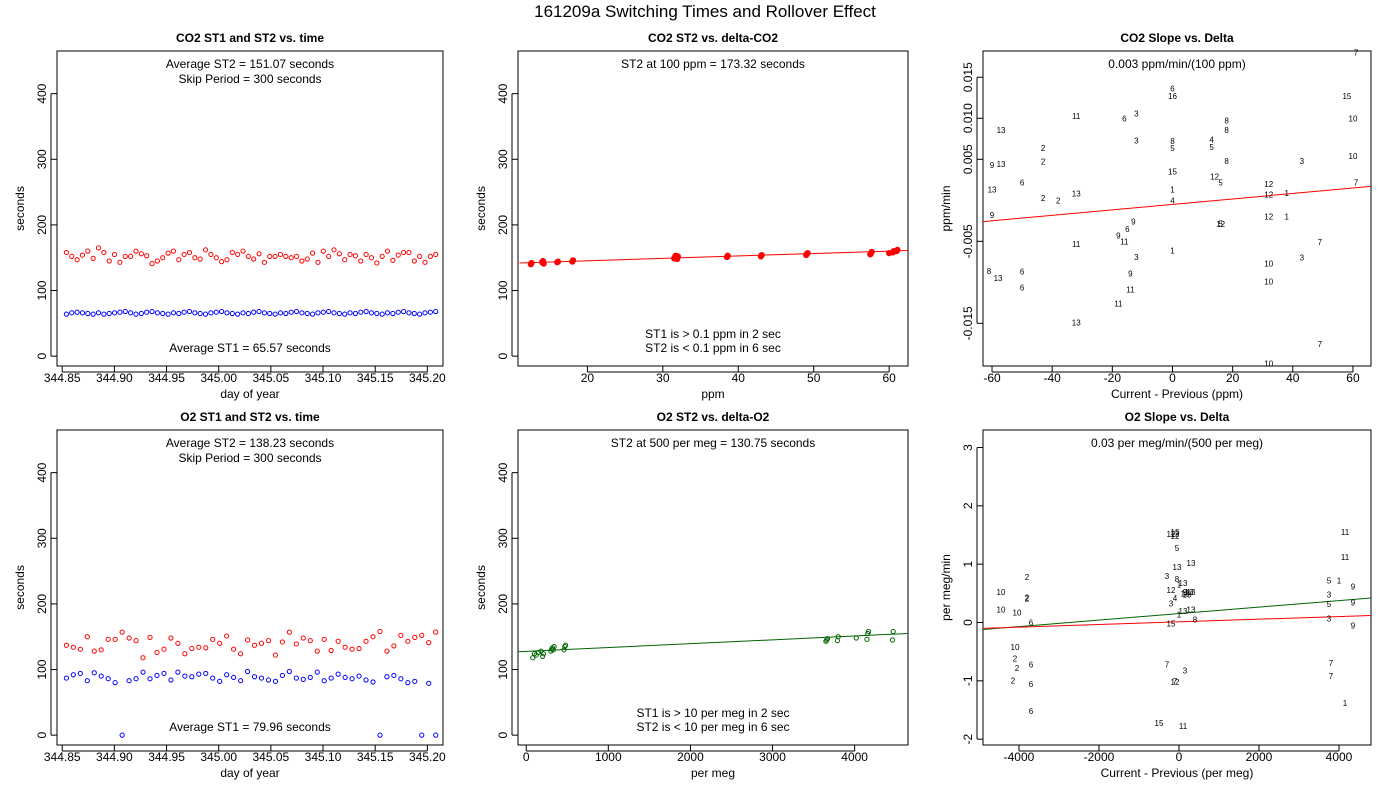 This screenshot has height=800, width=1400. What do you see at coordinates (946, 587) in the screenshot?
I see `y-axis-label: per meg/min` at bounding box center [946, 587].